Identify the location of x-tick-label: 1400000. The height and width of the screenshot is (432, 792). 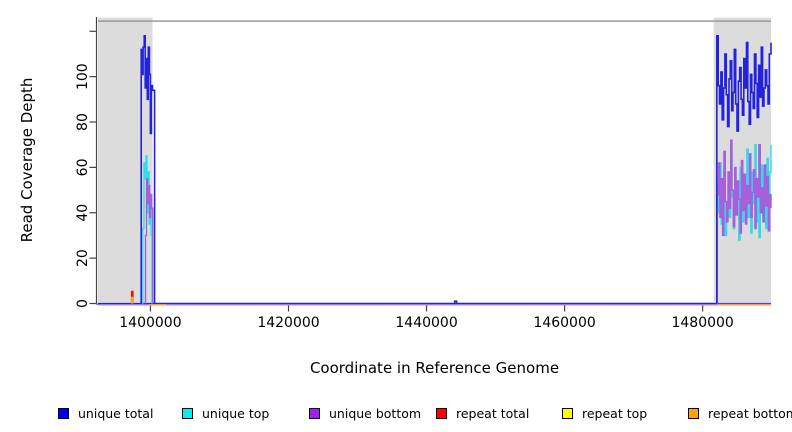
(150, 323).